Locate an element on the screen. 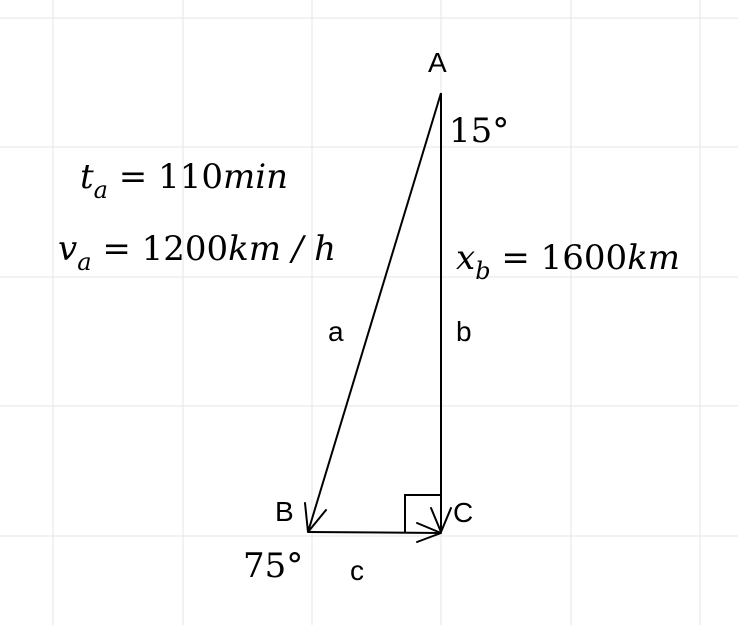 Image resolution: width=738 pixels, height=625 pixels. equation-velocity-sub: a is located at coordinates (84, 262).